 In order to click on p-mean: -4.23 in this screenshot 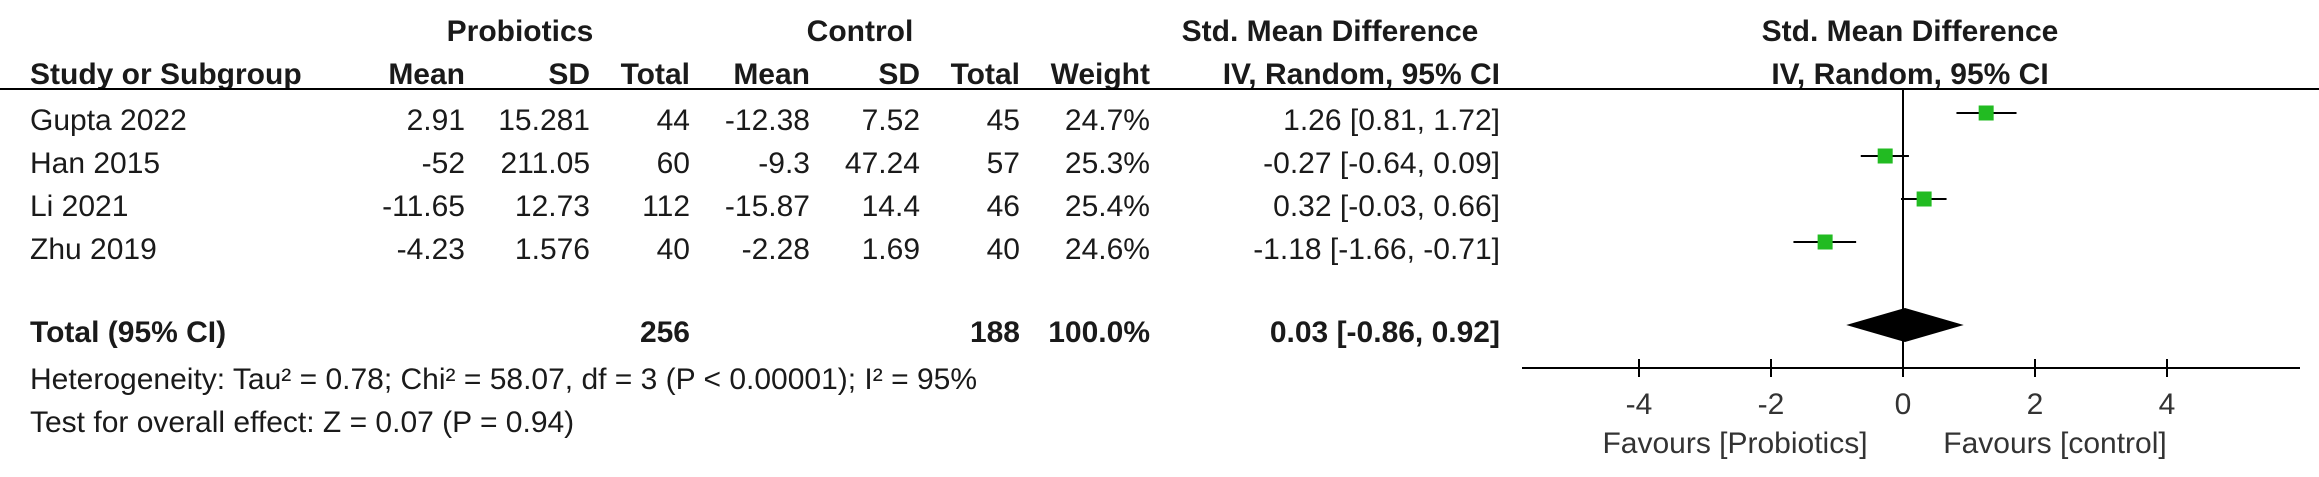, I will do `click(430, 249)`.